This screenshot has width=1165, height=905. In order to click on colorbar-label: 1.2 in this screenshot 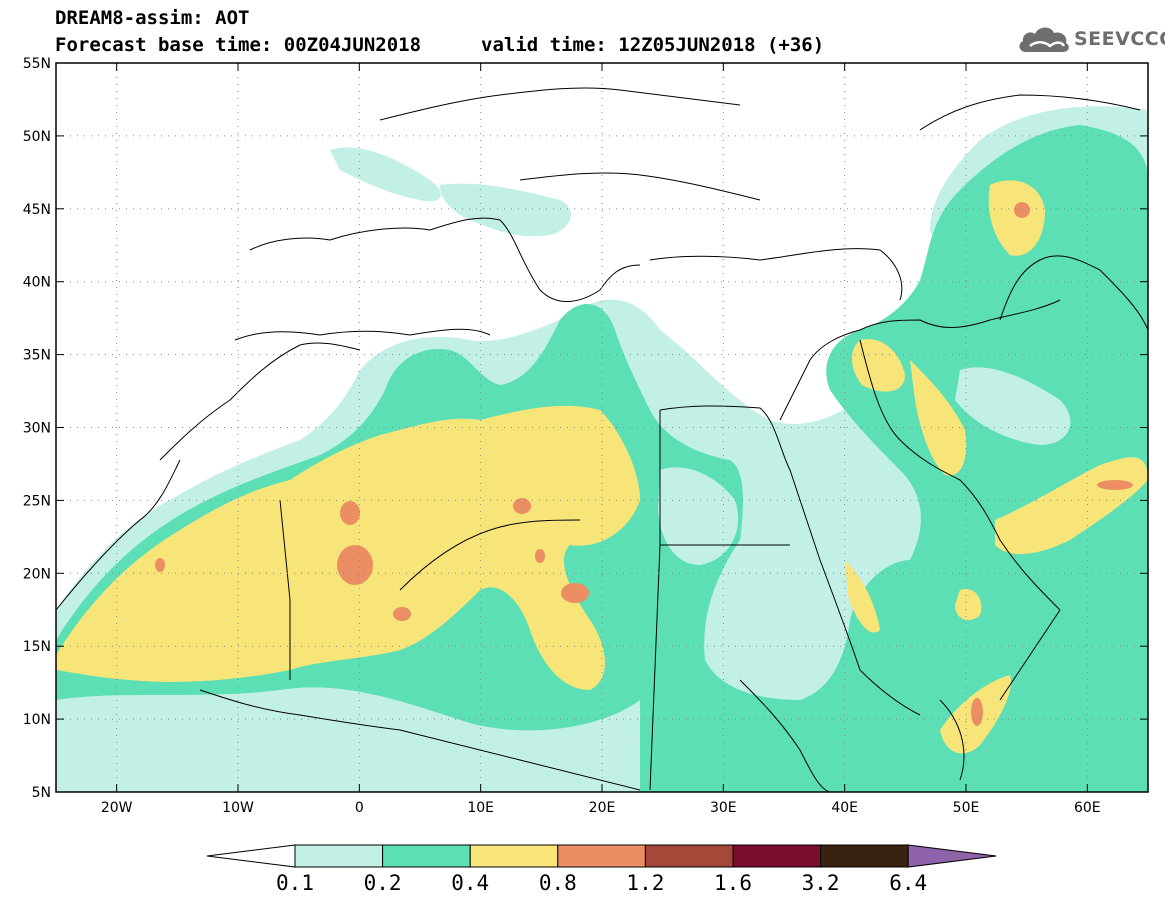, I will do `click(645, 883)`.